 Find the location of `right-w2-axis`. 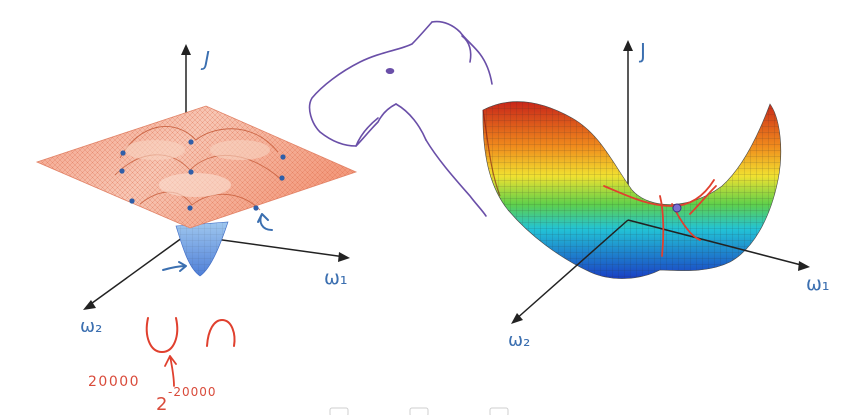

right-w2-axis is located at coordinates (571, 270).